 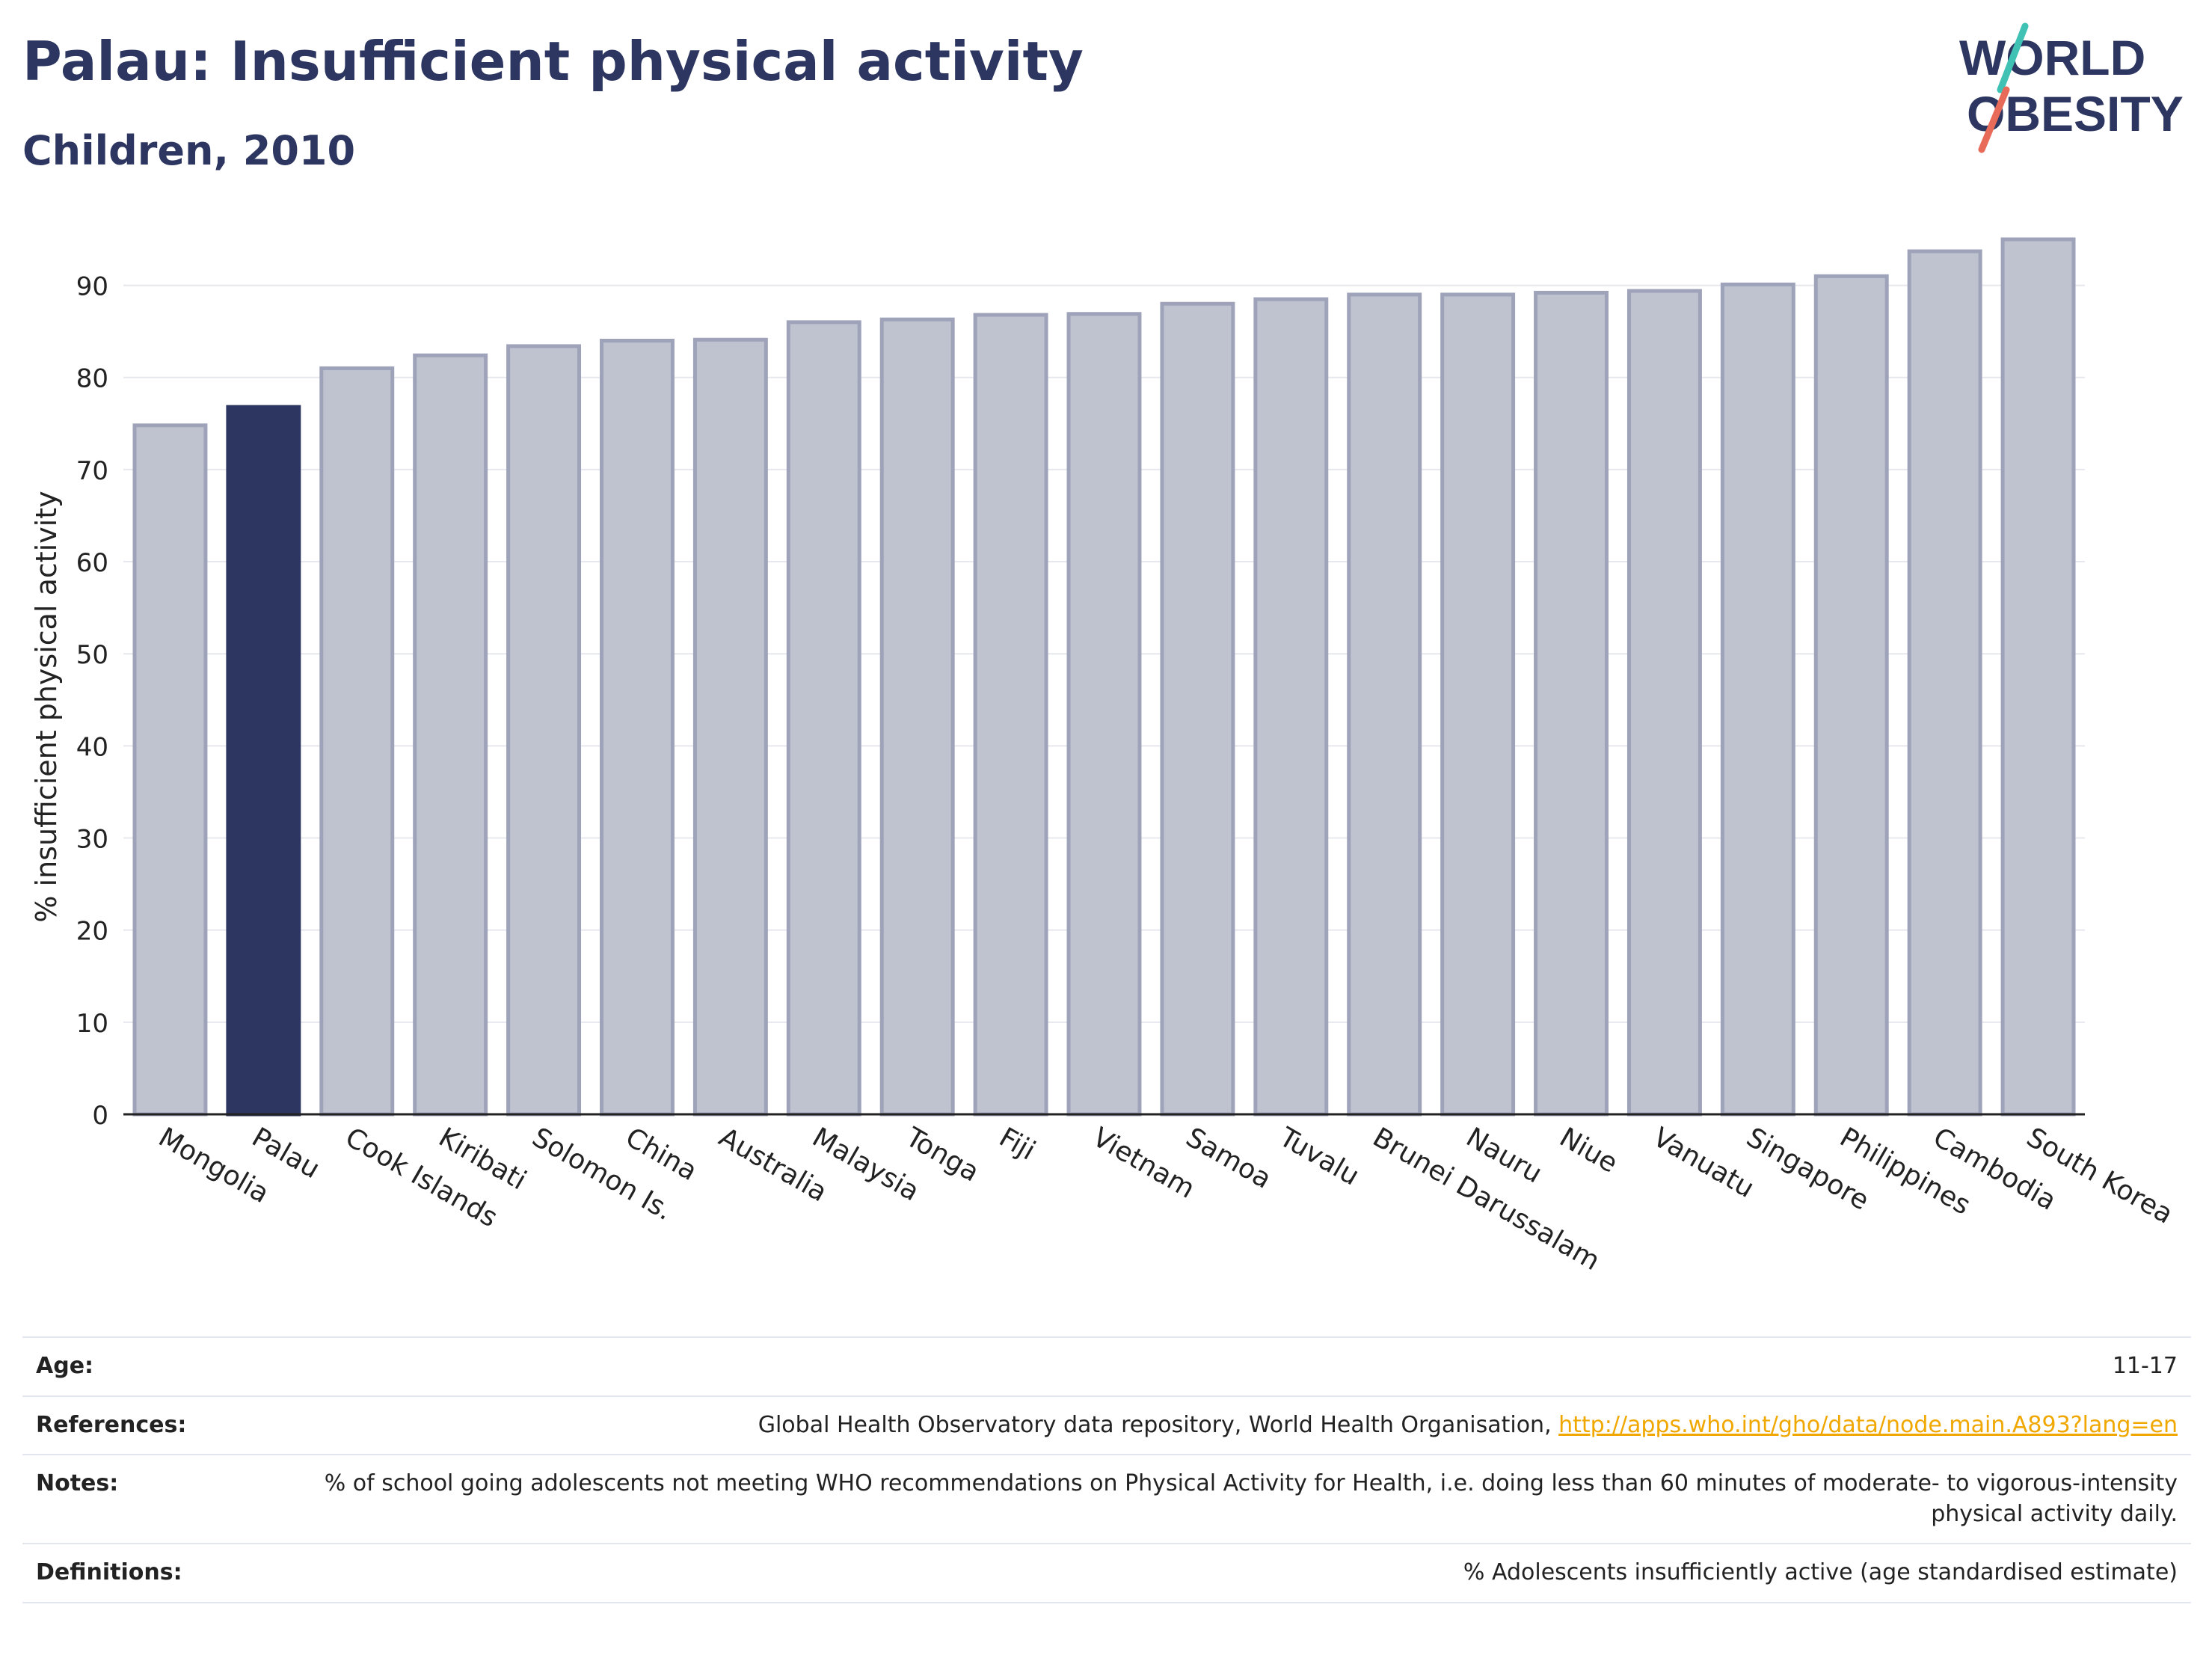 What do you see at coordinates (2145, 1366) in the screenshot?
I see `age-value: 11-17` at bounding box center [2145, 1366].